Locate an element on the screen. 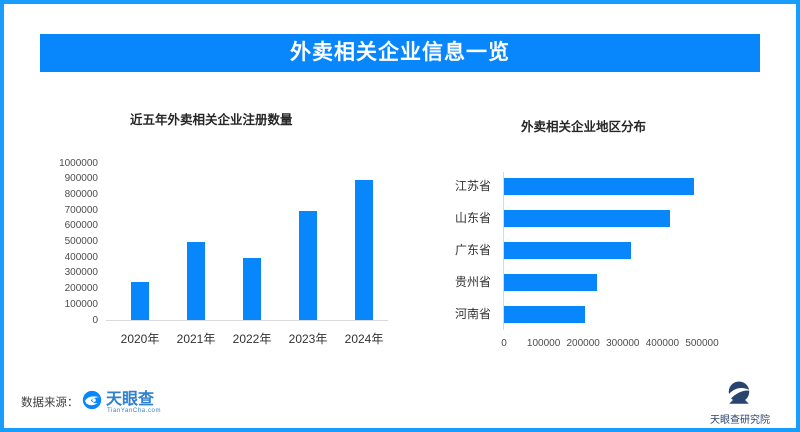  registrations-chart-title: 近五年外卖相关企业注册数量 is located at coordinates (211, 120).